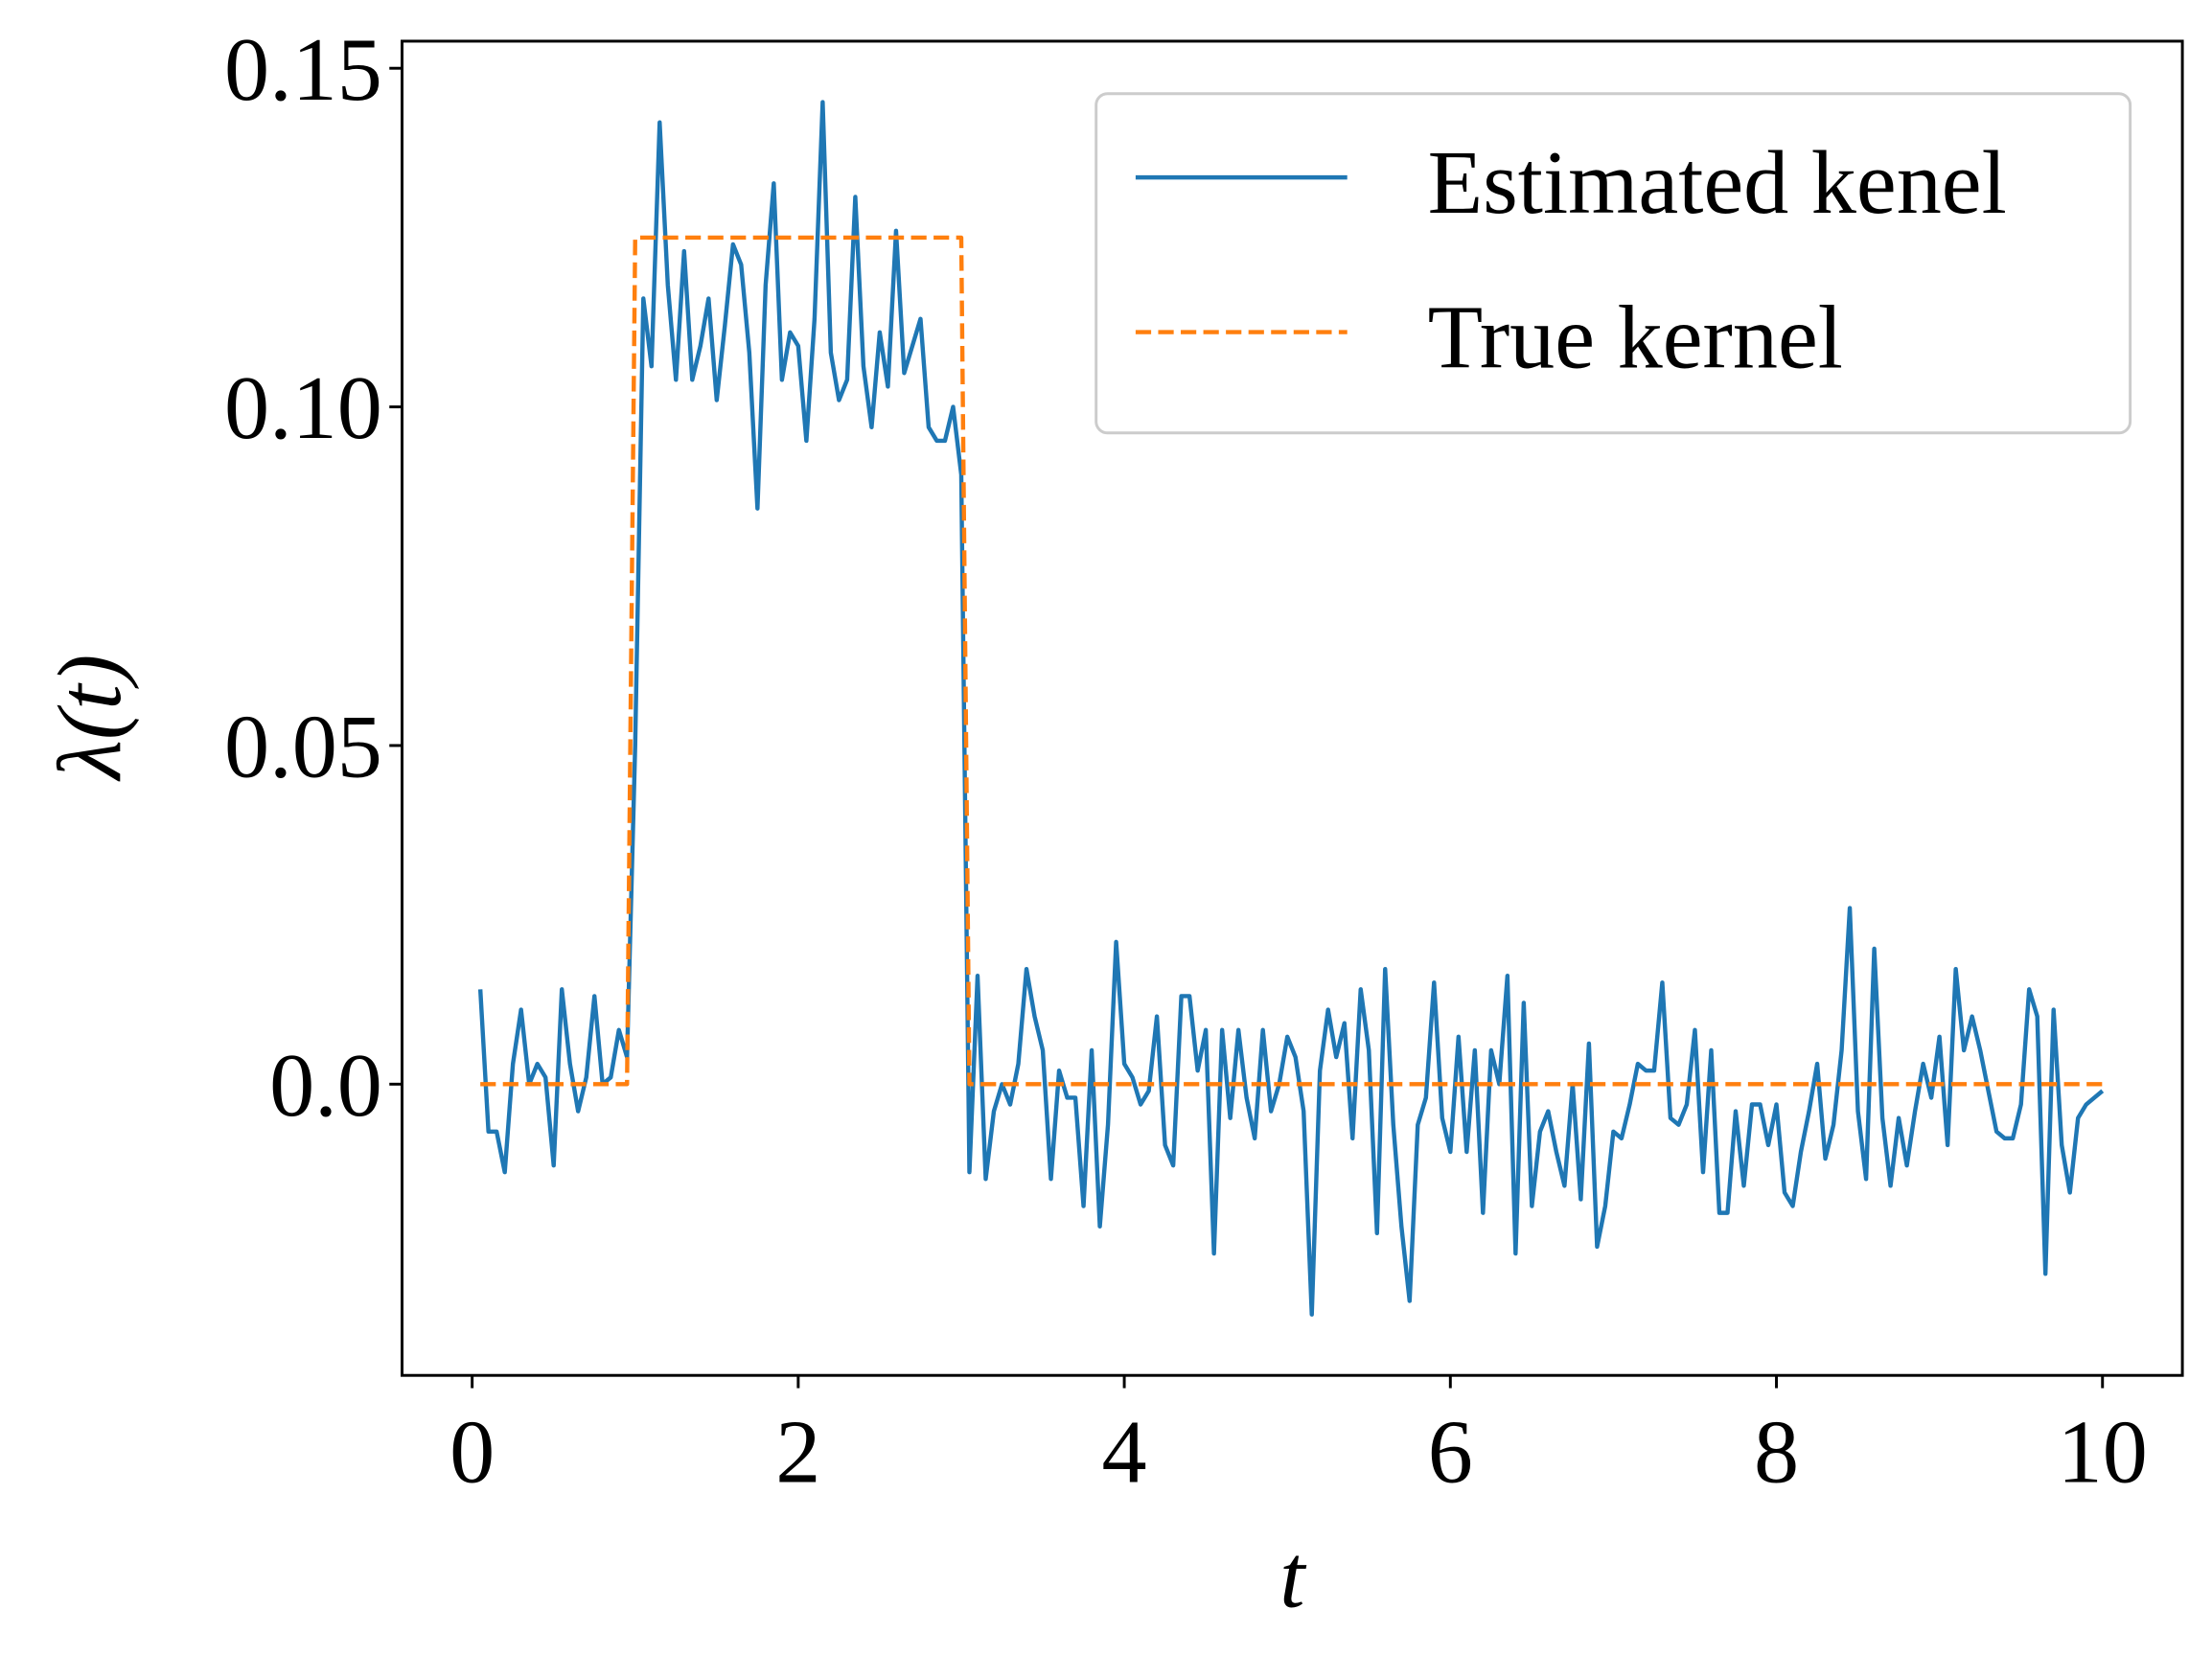 The height and width of the screenshot is (1655, 2212). Describe the element at coordinates (1718, 183) in the screenshot. I see `legend-label: Estimated kenel` at that location.